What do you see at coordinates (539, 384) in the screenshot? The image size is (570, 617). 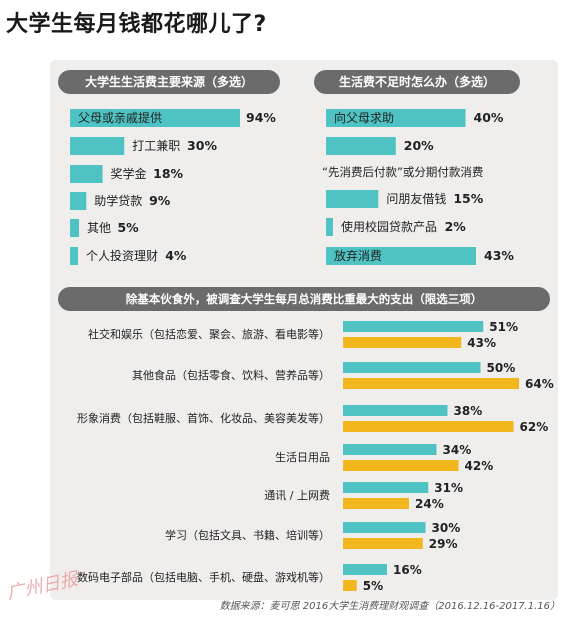 I see `value-label-spending-s1-1: 64%` at bounding box center [539, 384].